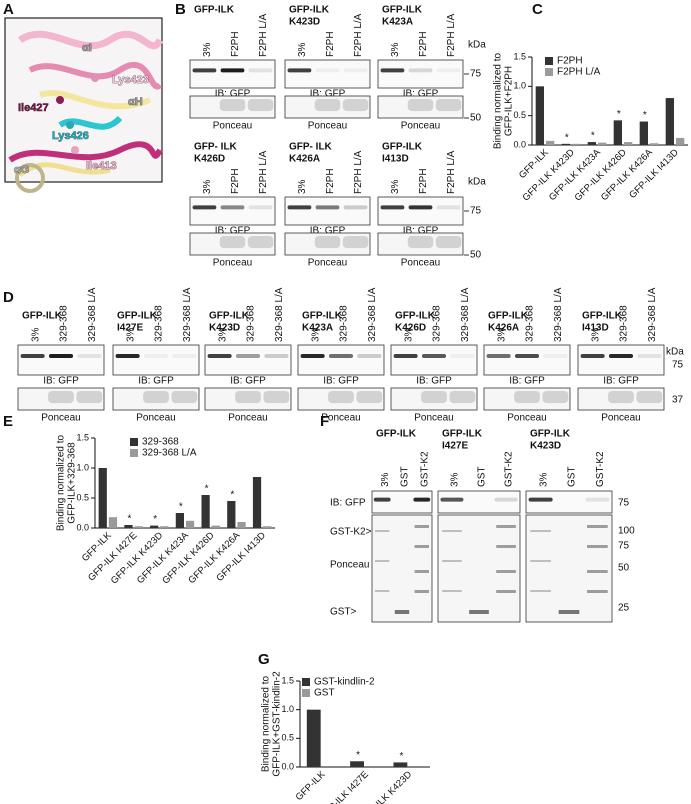  I want to click on helix-end, so click(30, 178).